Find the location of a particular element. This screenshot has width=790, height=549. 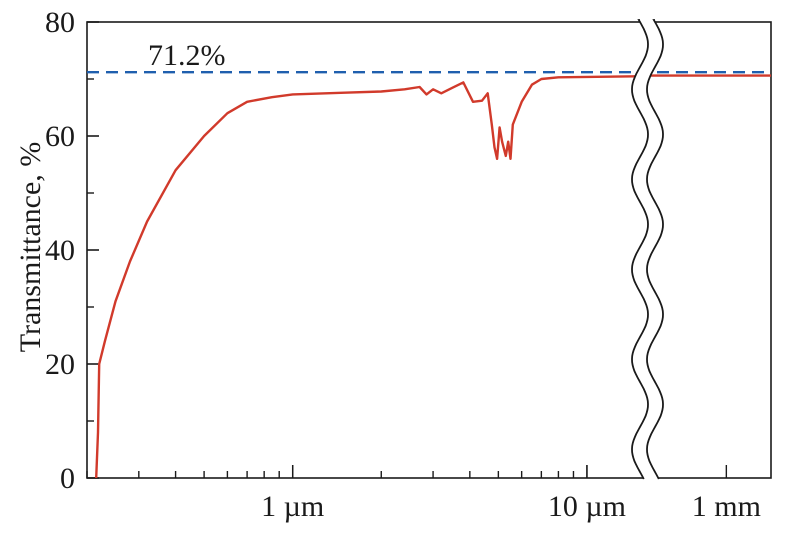

x-tick-label: 1 mm is located at coordinates (726, 506).